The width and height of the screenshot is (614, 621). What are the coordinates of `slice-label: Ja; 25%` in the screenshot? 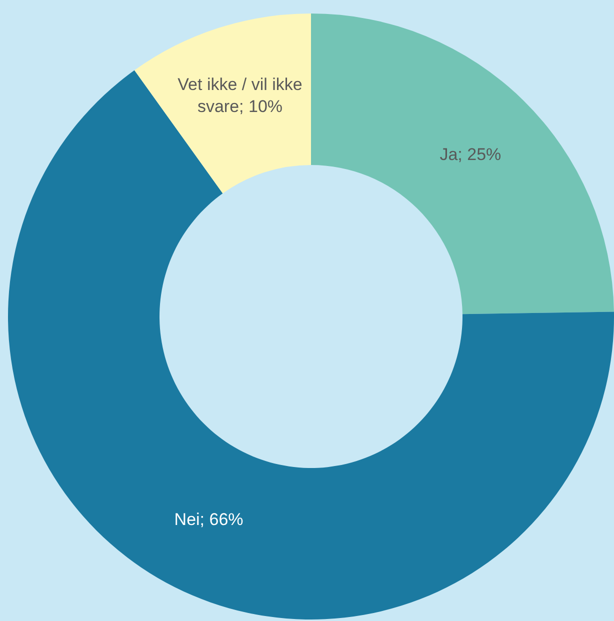 It's located at (471, 154).